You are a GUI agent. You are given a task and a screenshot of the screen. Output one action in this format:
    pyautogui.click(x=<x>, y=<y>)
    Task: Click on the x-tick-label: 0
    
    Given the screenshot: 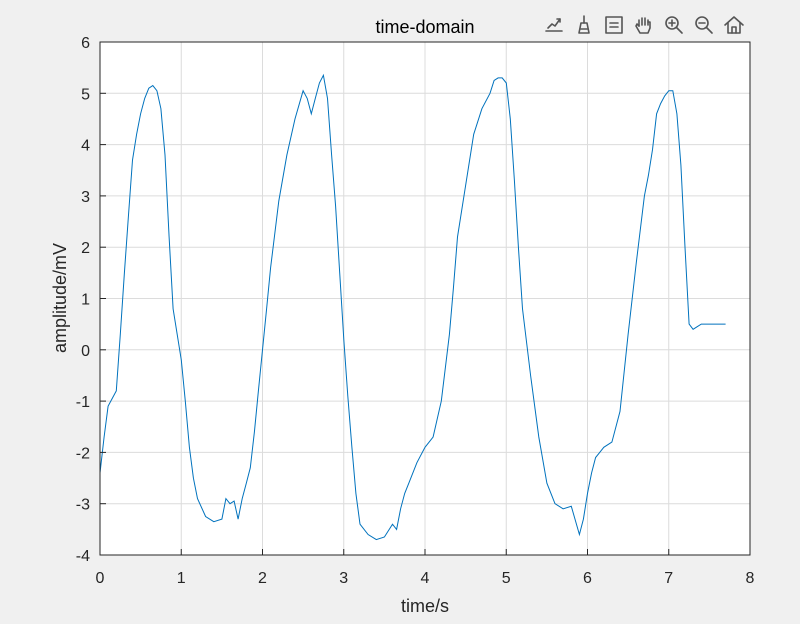 What is the action you would take?
    pyautogui.click(x=100, y=578)
    